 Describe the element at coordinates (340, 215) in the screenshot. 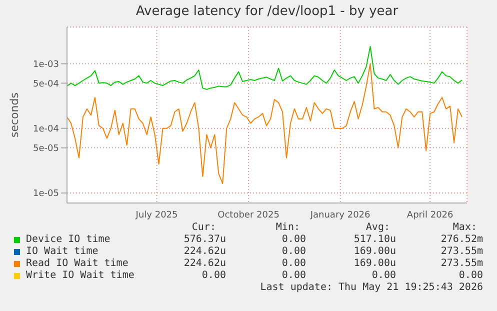

I see `x-tick-label: January 2026` at that location.